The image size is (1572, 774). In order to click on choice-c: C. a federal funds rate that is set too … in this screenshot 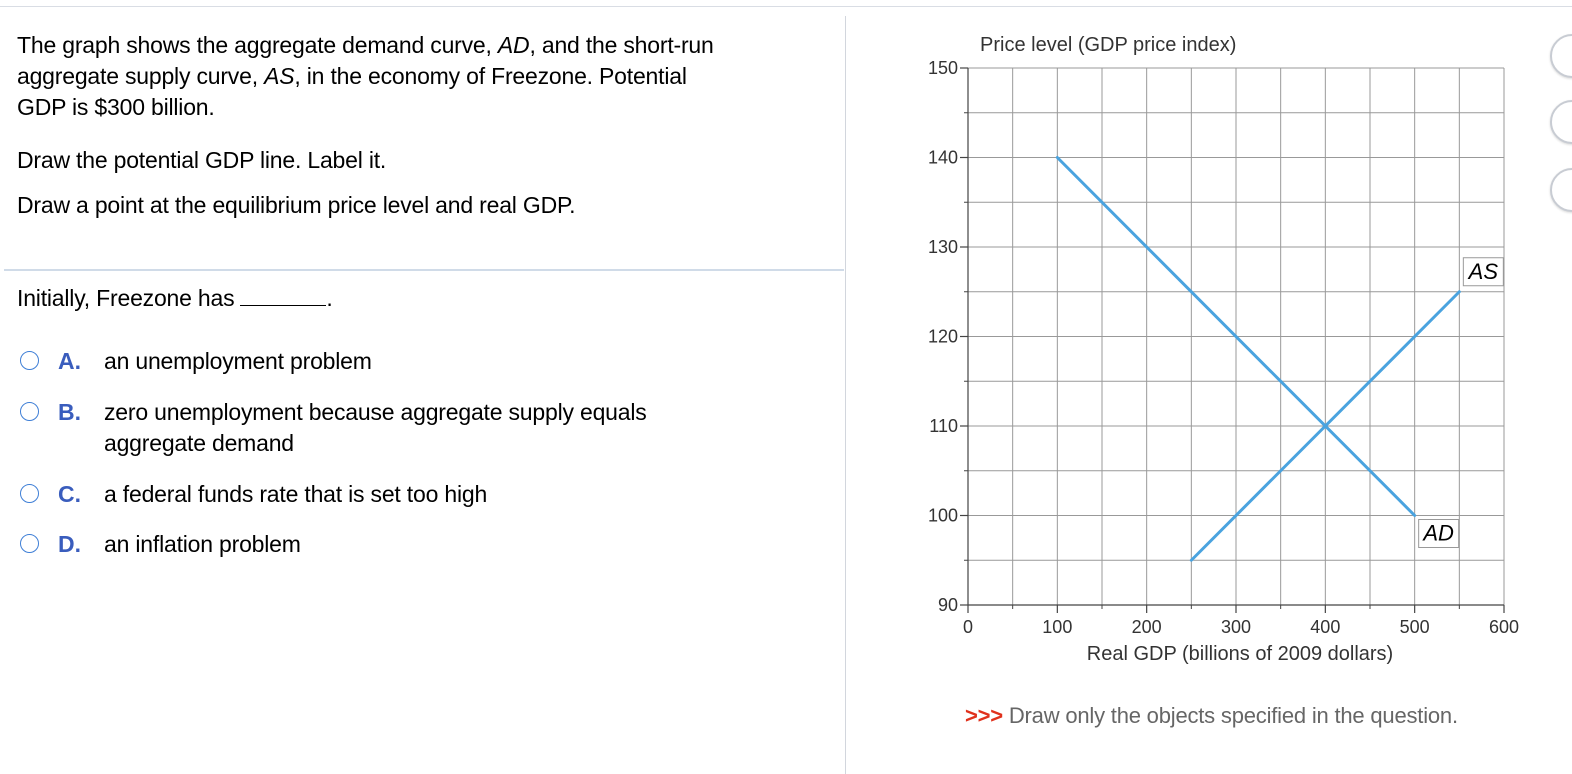, I will do `click(420, 510)`.